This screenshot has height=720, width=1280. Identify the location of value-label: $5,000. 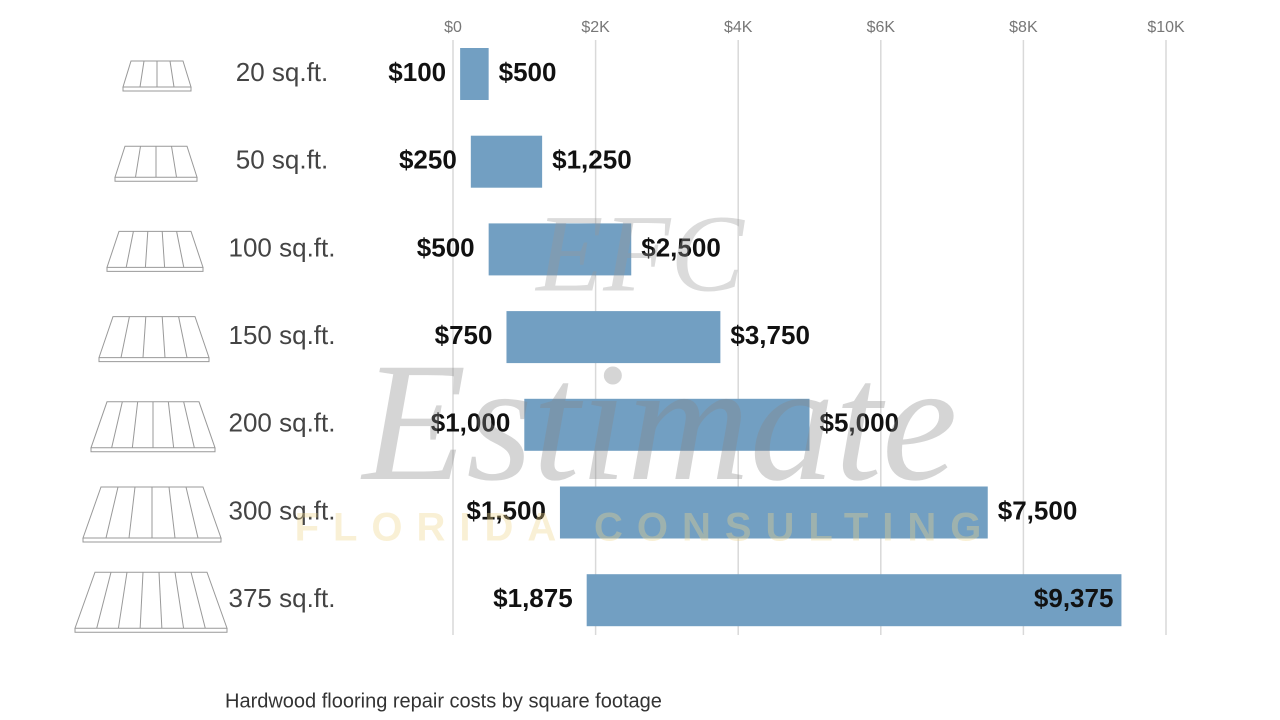
(860, 423).